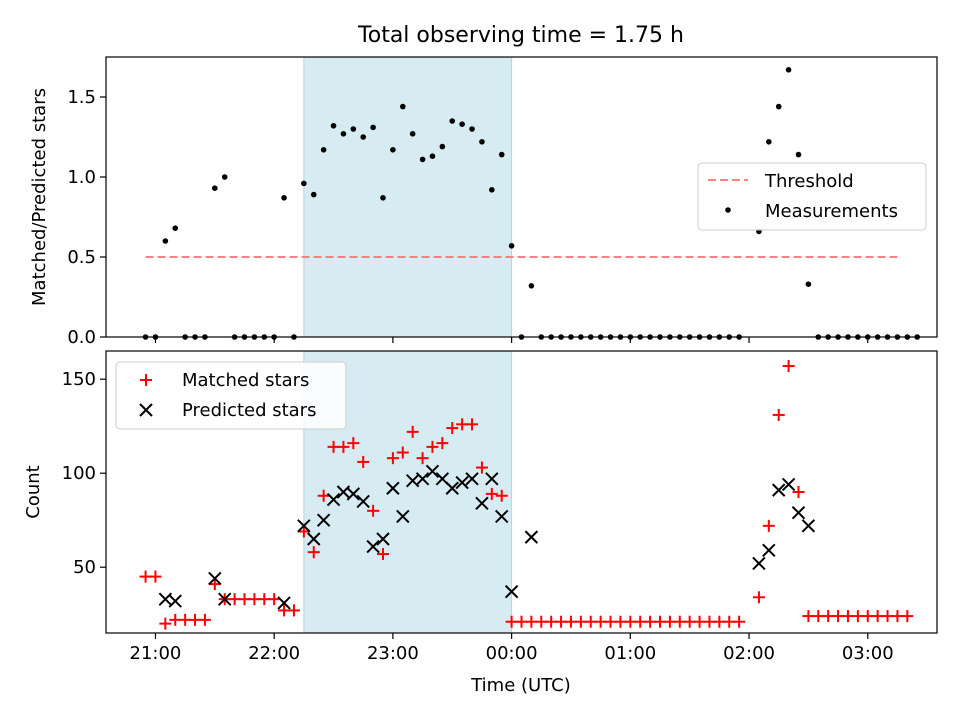 This screenshot has height=720, width=960. What do you see at coordinates (146, 380) in the screenshot?
I see `legend-matched-swatch` at bounding box center [146, 380].